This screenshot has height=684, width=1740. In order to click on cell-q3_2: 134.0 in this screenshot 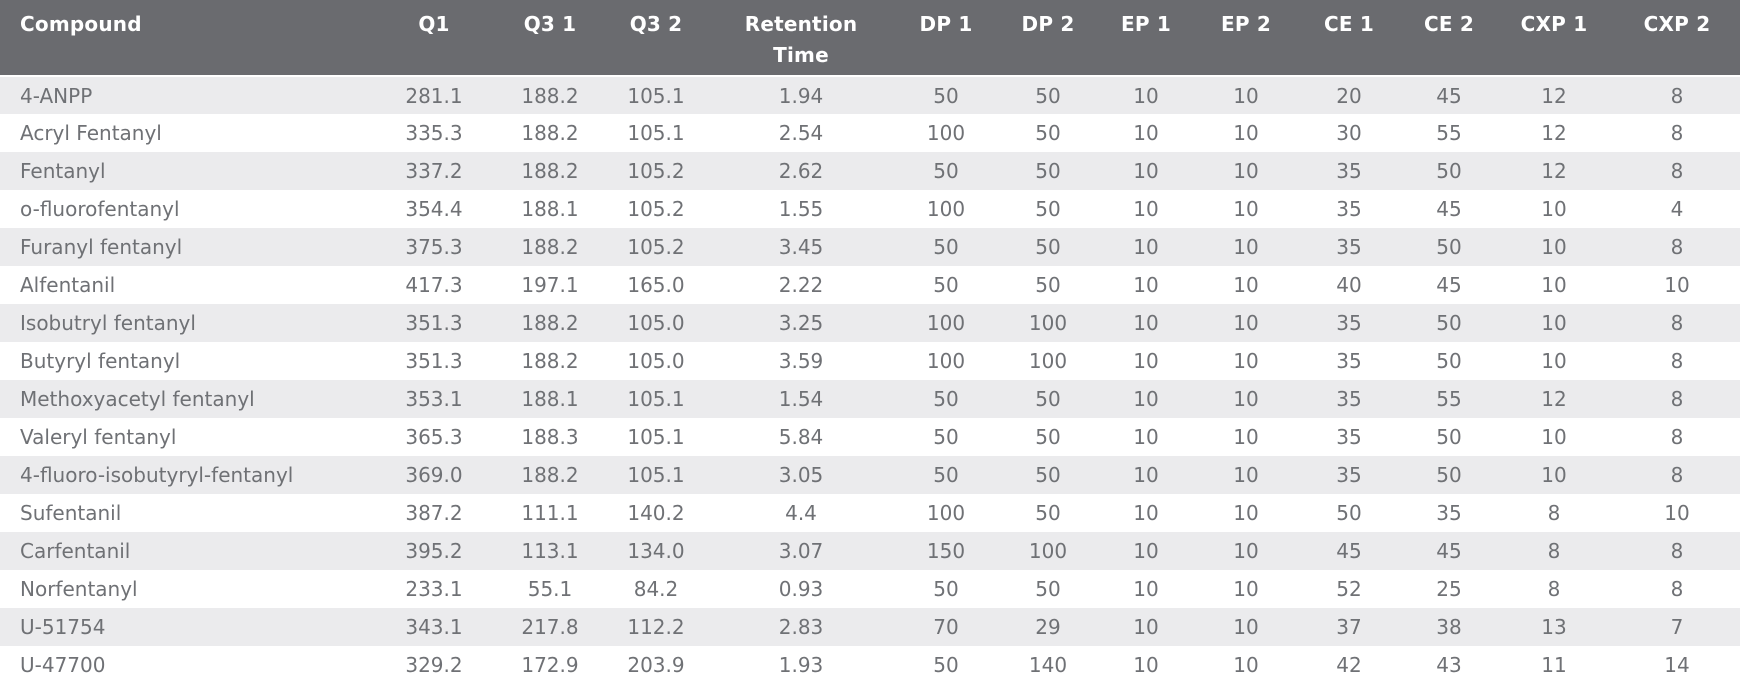, I will do `click(656, 551)`.